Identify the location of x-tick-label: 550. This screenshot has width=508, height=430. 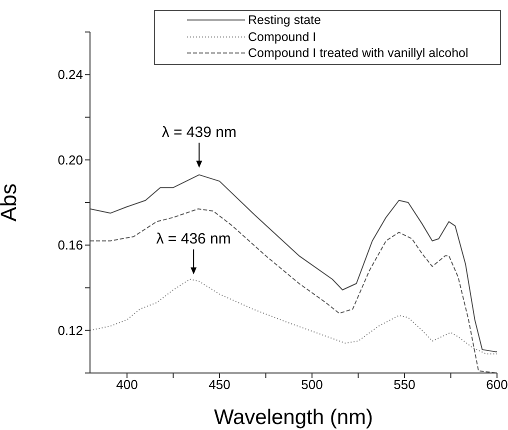
(405, 384).